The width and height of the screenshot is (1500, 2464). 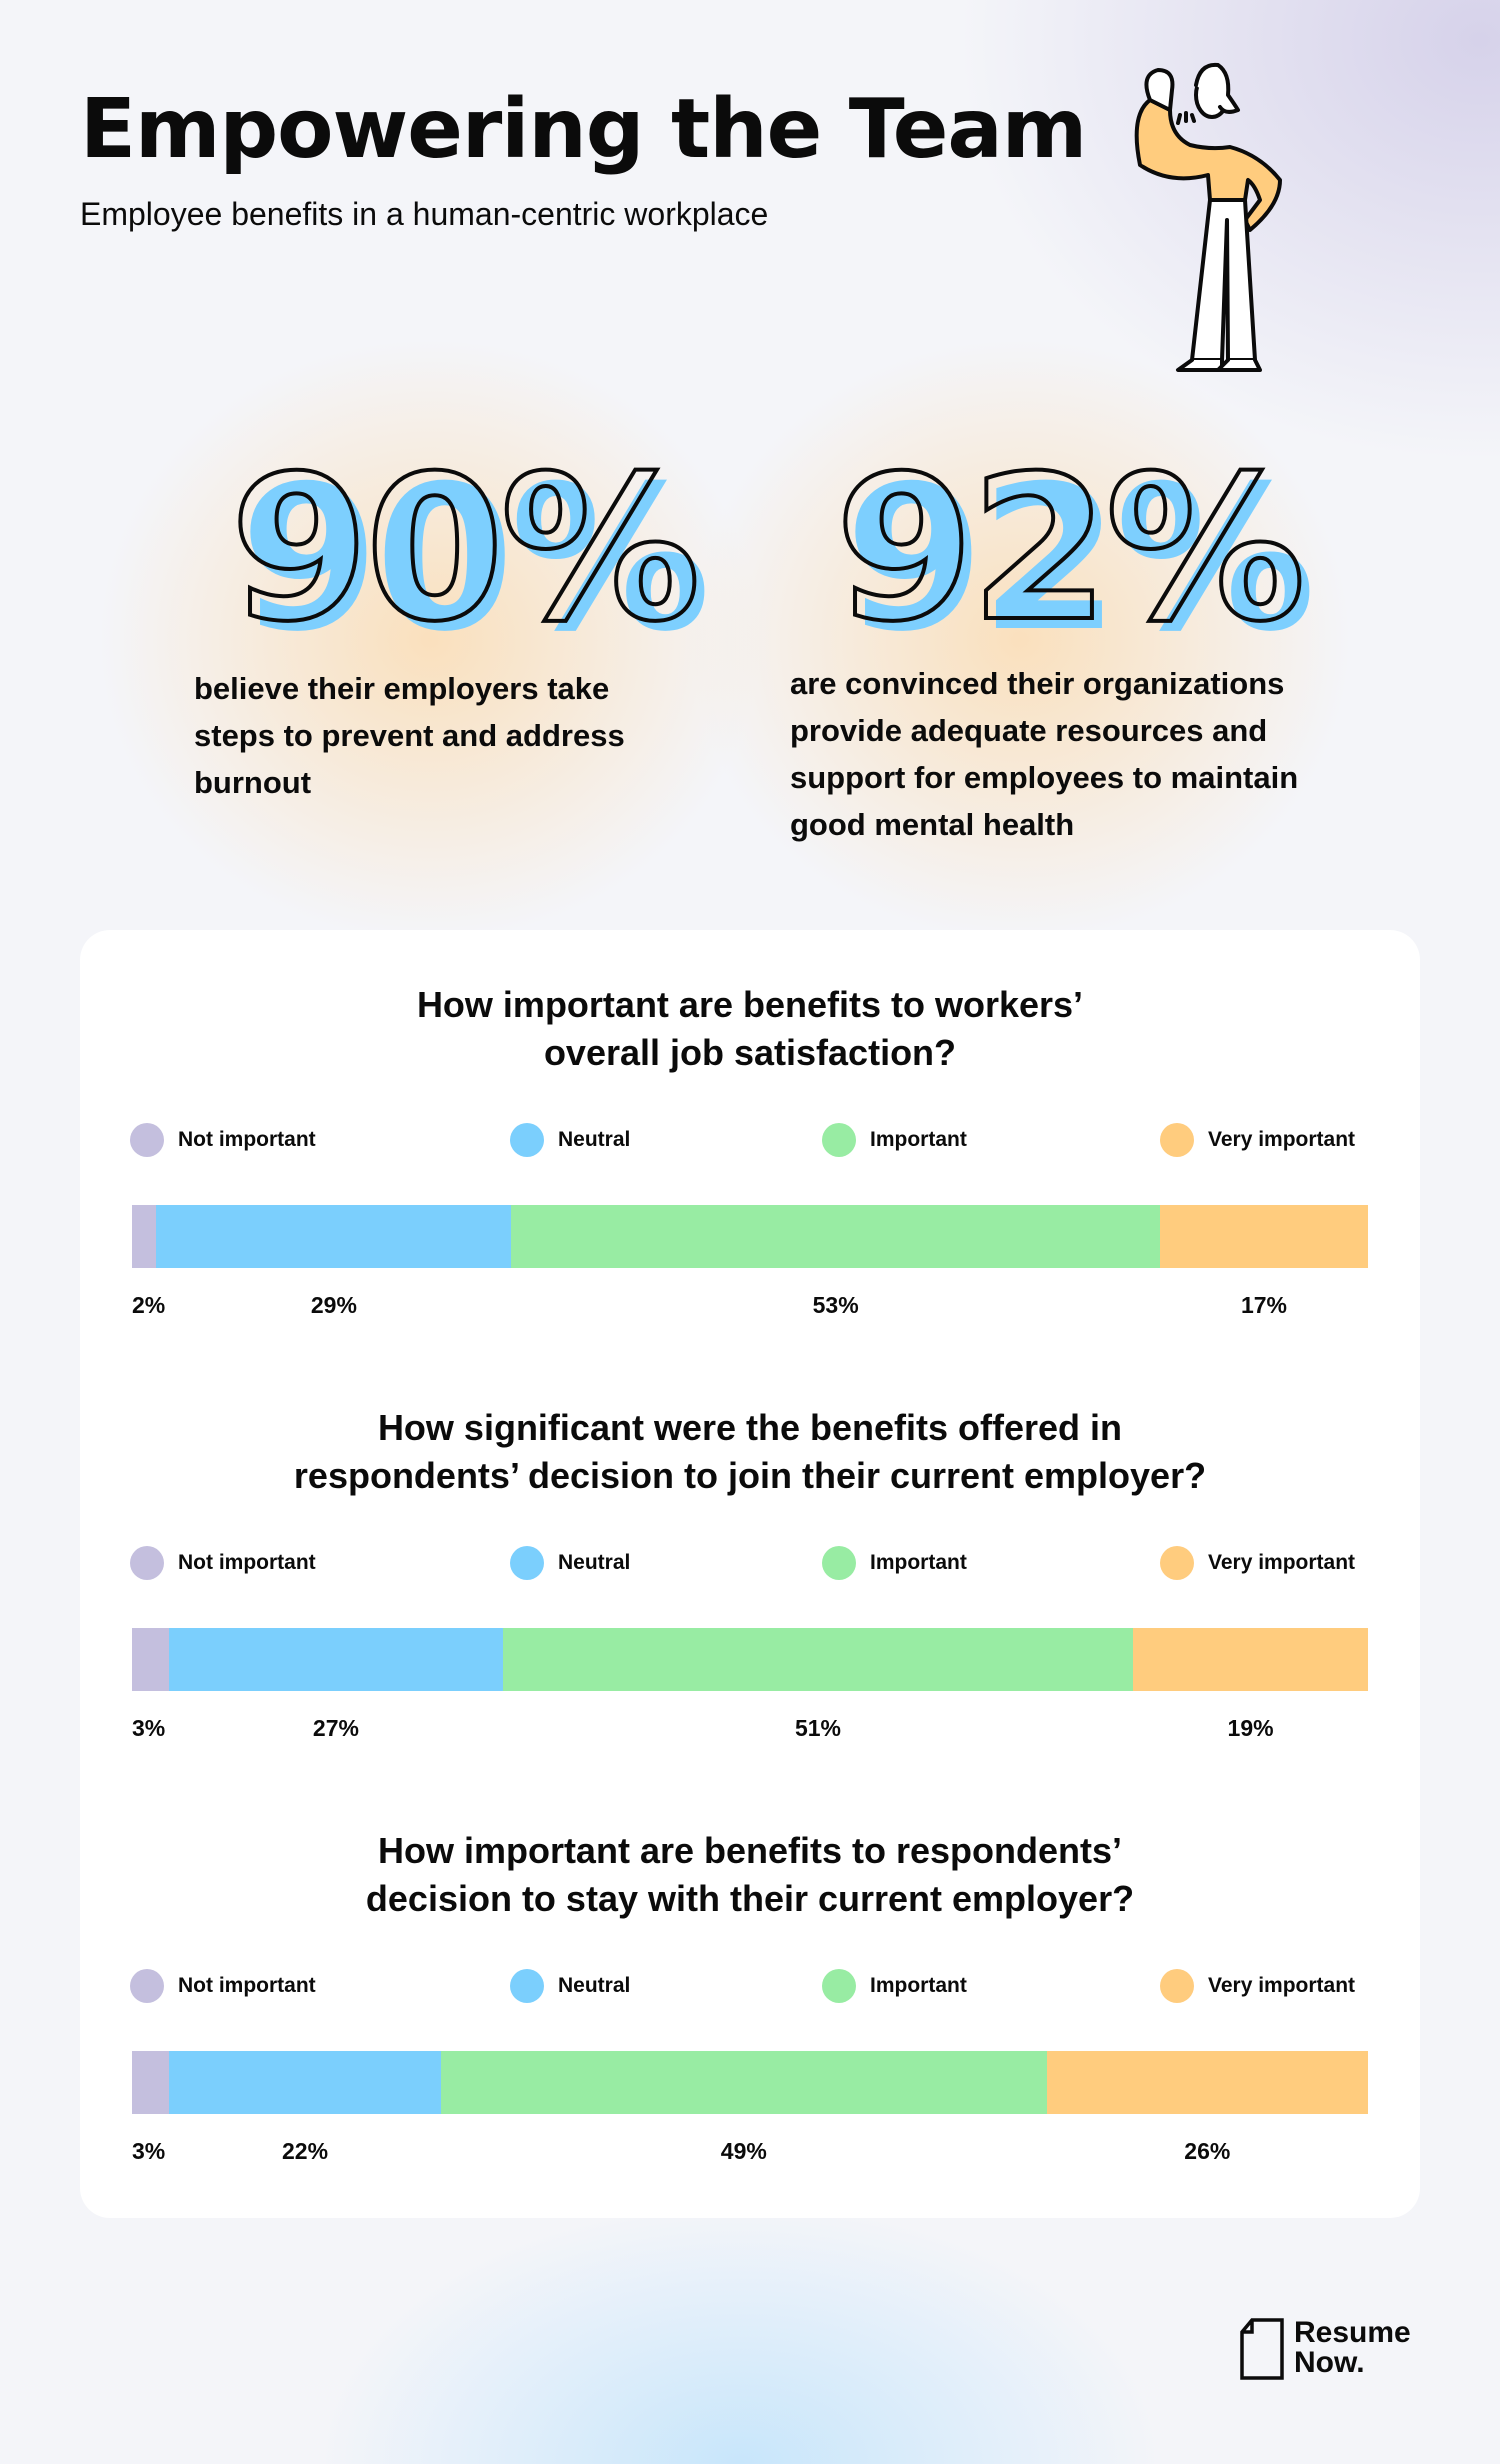 What do you see at coordinates (149, 1305) in the screenshot?
I see `data-label: 2%` at bounding box center [149, 1305].